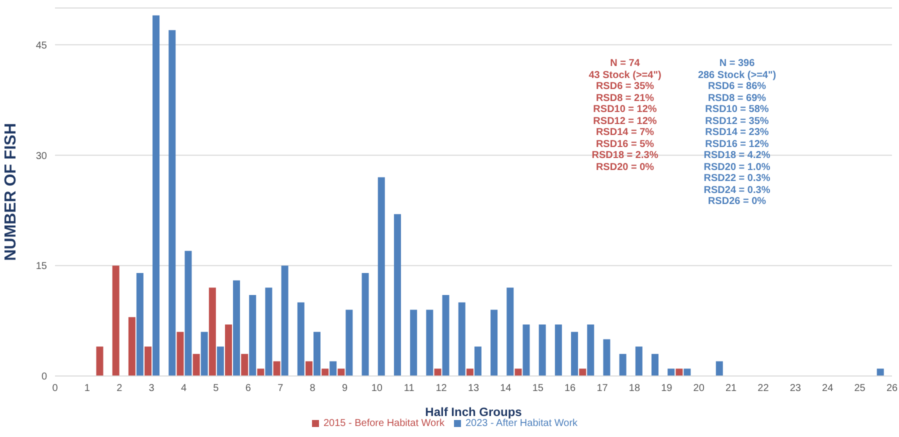 This screenshot has width=899, height=437. What do you see at coordinates (570, 388) in the screenshot?
I see `x-tick-label: 16` at bounding box center [570, 388].